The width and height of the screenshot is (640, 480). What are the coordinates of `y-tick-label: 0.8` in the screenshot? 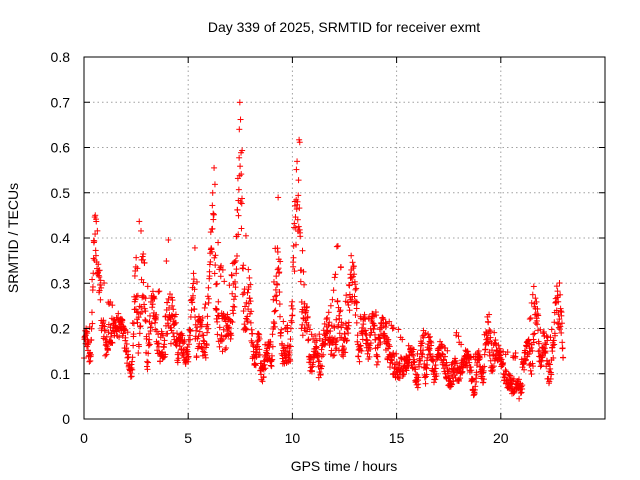 It's located at (61, 57).